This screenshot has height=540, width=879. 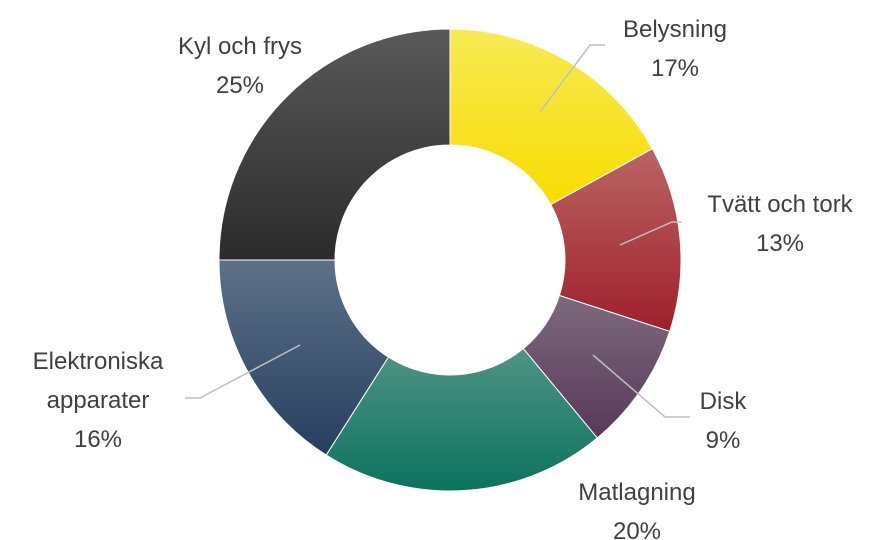 What do you see at coordinates (240, 66) in the screenshot?
I see `data-label: Kyl och frys 25%` at bounding box center [240, 66].